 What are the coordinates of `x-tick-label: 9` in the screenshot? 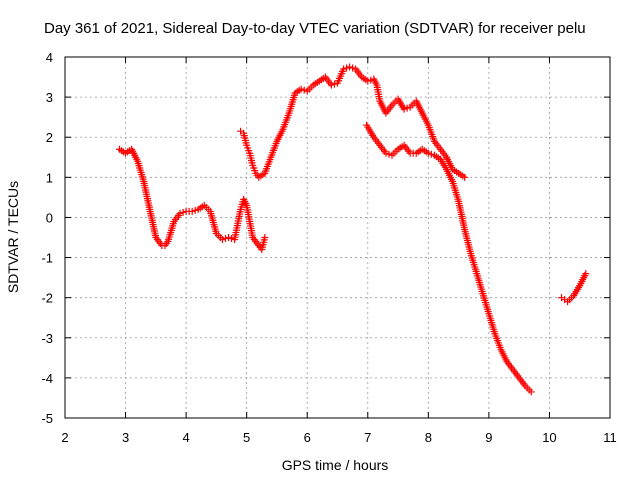 It's located at (488, 437).